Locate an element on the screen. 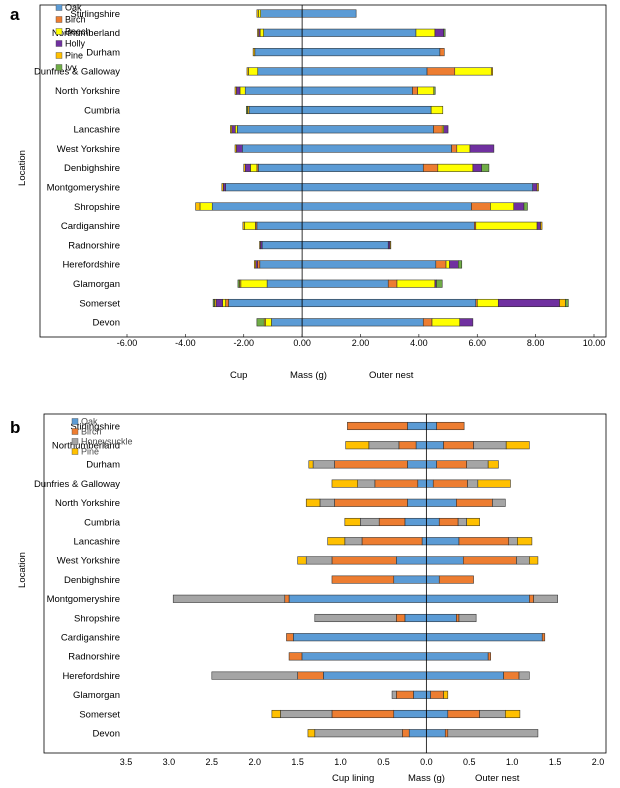  bar-cup-oak-montgomeryshire-pa is located at coordinates (264, 187).